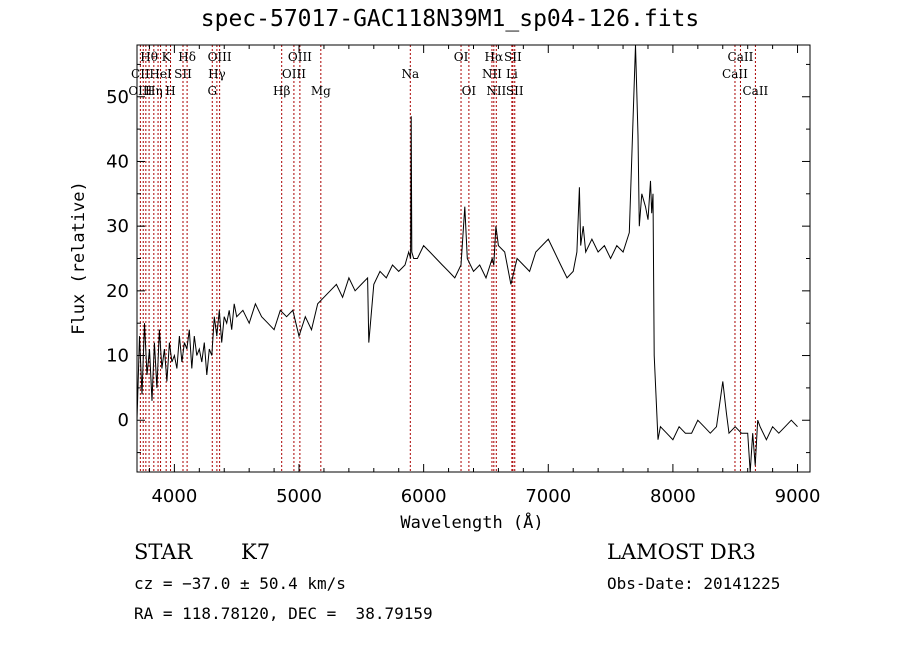  What do you see at coordinates (170, 91) in the screenshot?
I see `line-label-7: H` at bounding box center [170, 91].